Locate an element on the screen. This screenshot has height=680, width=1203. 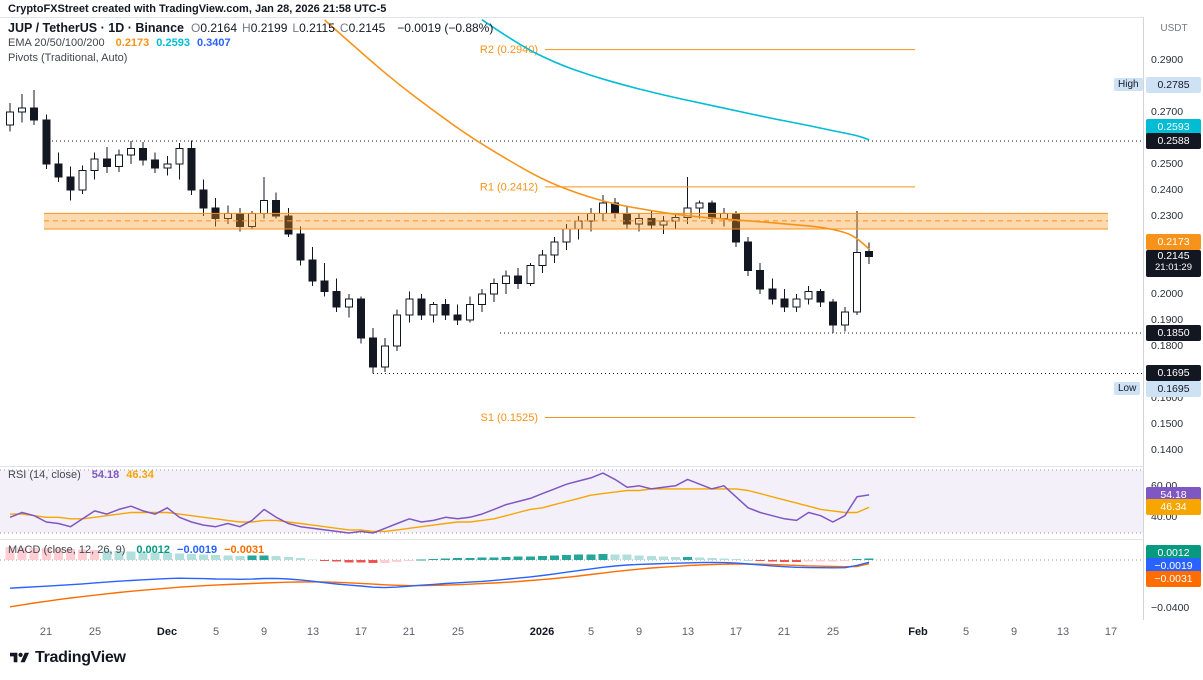
rsi-line is located at coordinates (439, 503).